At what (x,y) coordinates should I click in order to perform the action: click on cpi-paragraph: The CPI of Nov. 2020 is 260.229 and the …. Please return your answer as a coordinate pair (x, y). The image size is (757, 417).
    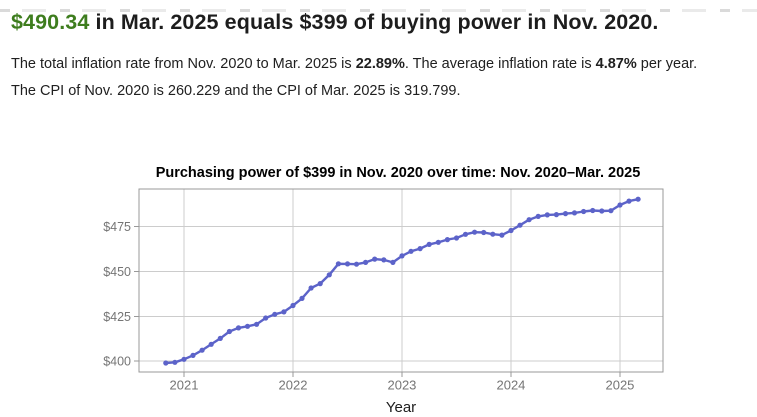
    Looking at the image, I should click on (236, 90).